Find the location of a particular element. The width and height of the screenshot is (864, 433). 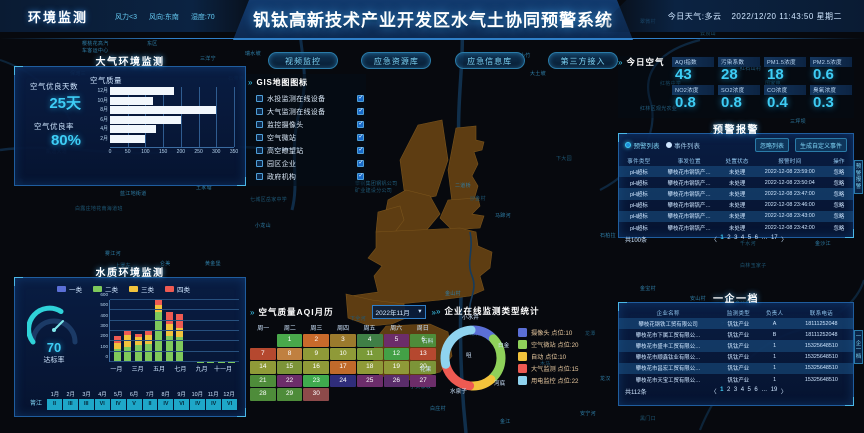

calendar-day: 14 is located at coordinates (263, 367).